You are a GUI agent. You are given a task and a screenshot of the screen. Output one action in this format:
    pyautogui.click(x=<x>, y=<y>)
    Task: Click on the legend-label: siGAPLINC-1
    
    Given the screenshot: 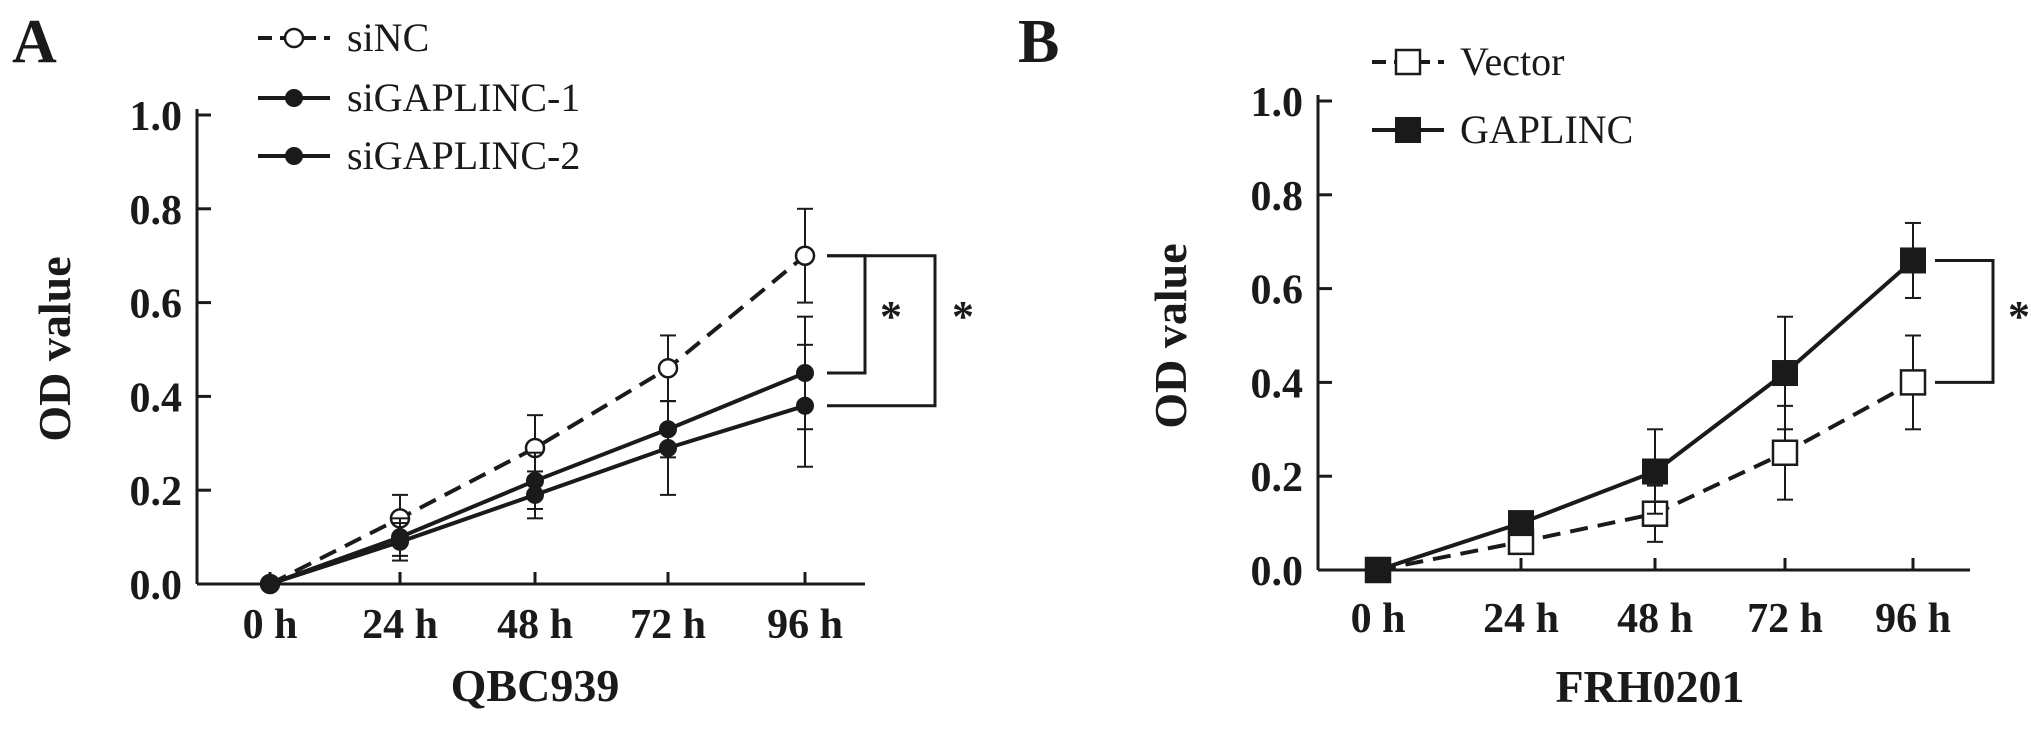 What is the action you would take?
    pyautogui.click(x=463, y=97)
    